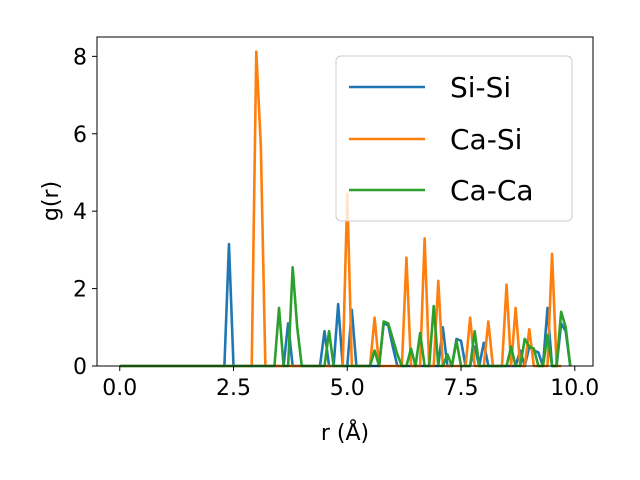  Describe the element at coordinates (51, 201) in the screenshot. I see `y-axis-label: g(r)` at that location.